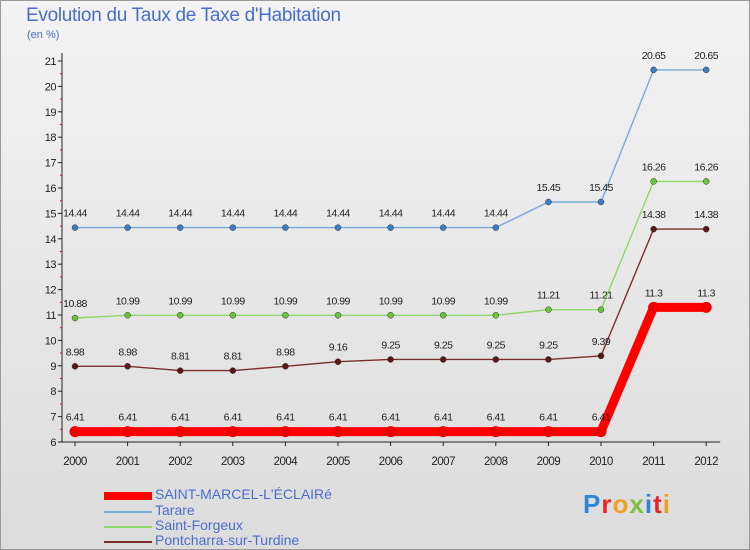  I want to click on data-label: 15.45, so click(549, 188).